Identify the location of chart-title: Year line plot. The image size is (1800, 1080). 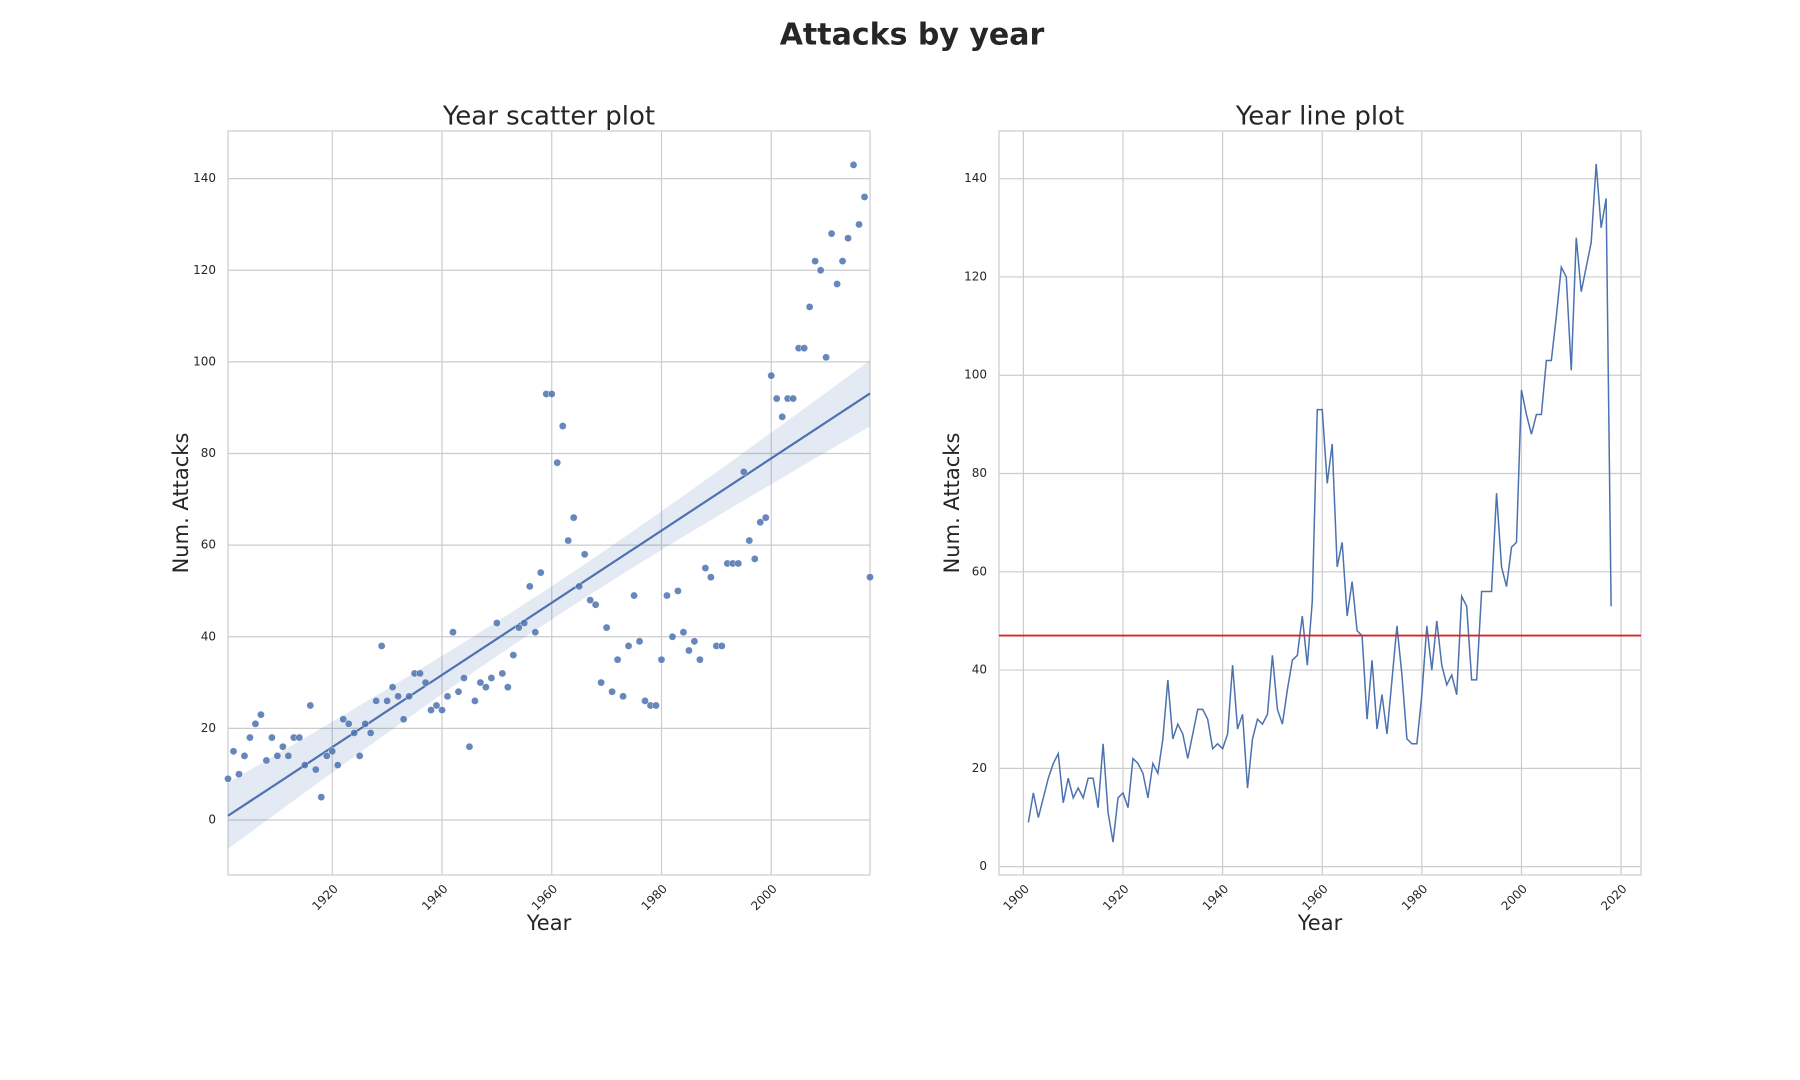
(1319, 117).